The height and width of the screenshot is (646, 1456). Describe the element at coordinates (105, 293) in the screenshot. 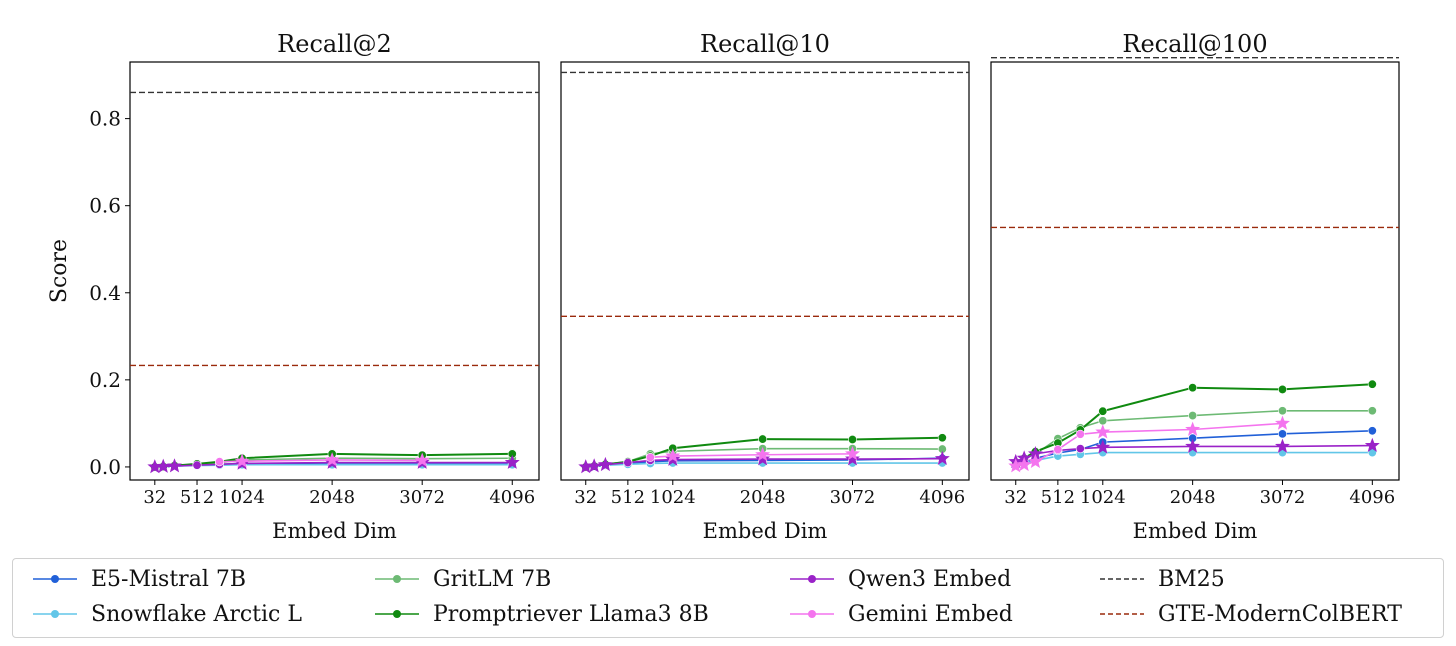

I see `y-tick-label: 0.4` at that location.